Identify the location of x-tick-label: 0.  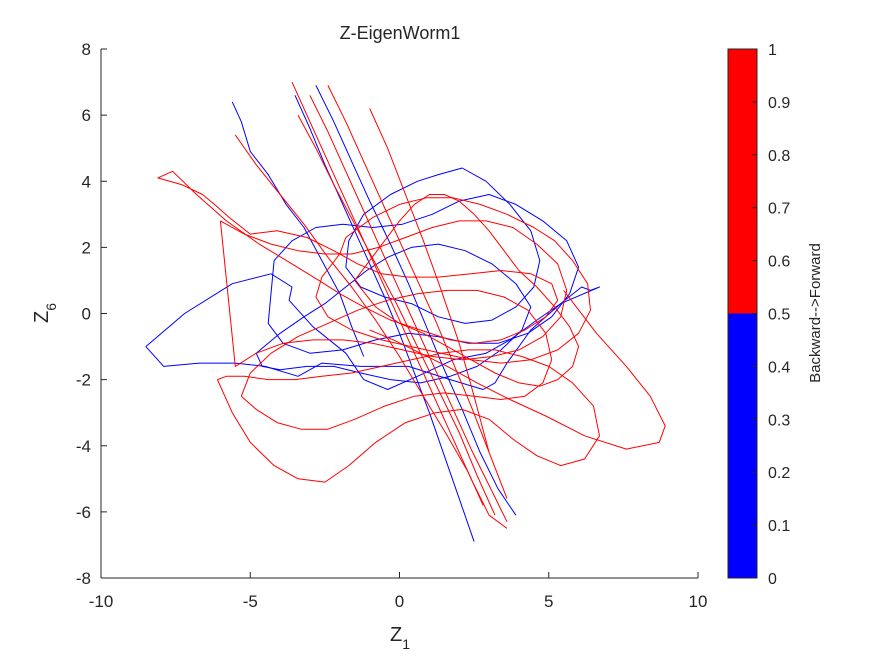
(399, 601).